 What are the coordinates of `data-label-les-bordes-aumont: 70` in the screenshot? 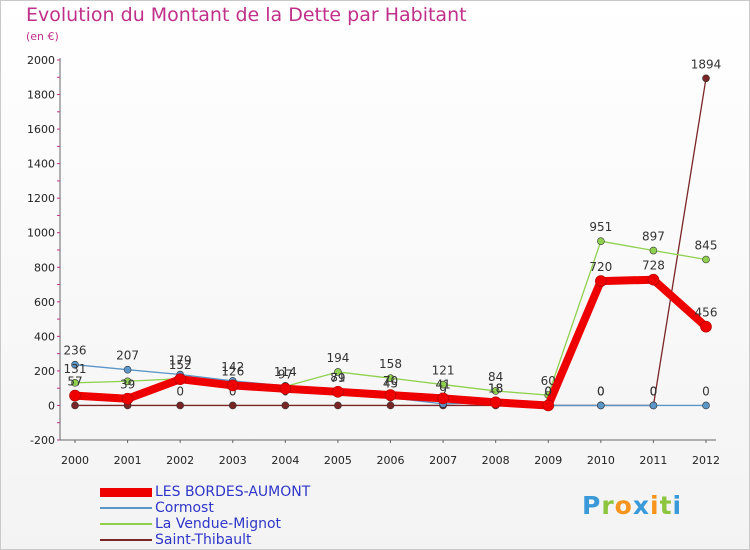 It's located at (390, 381).